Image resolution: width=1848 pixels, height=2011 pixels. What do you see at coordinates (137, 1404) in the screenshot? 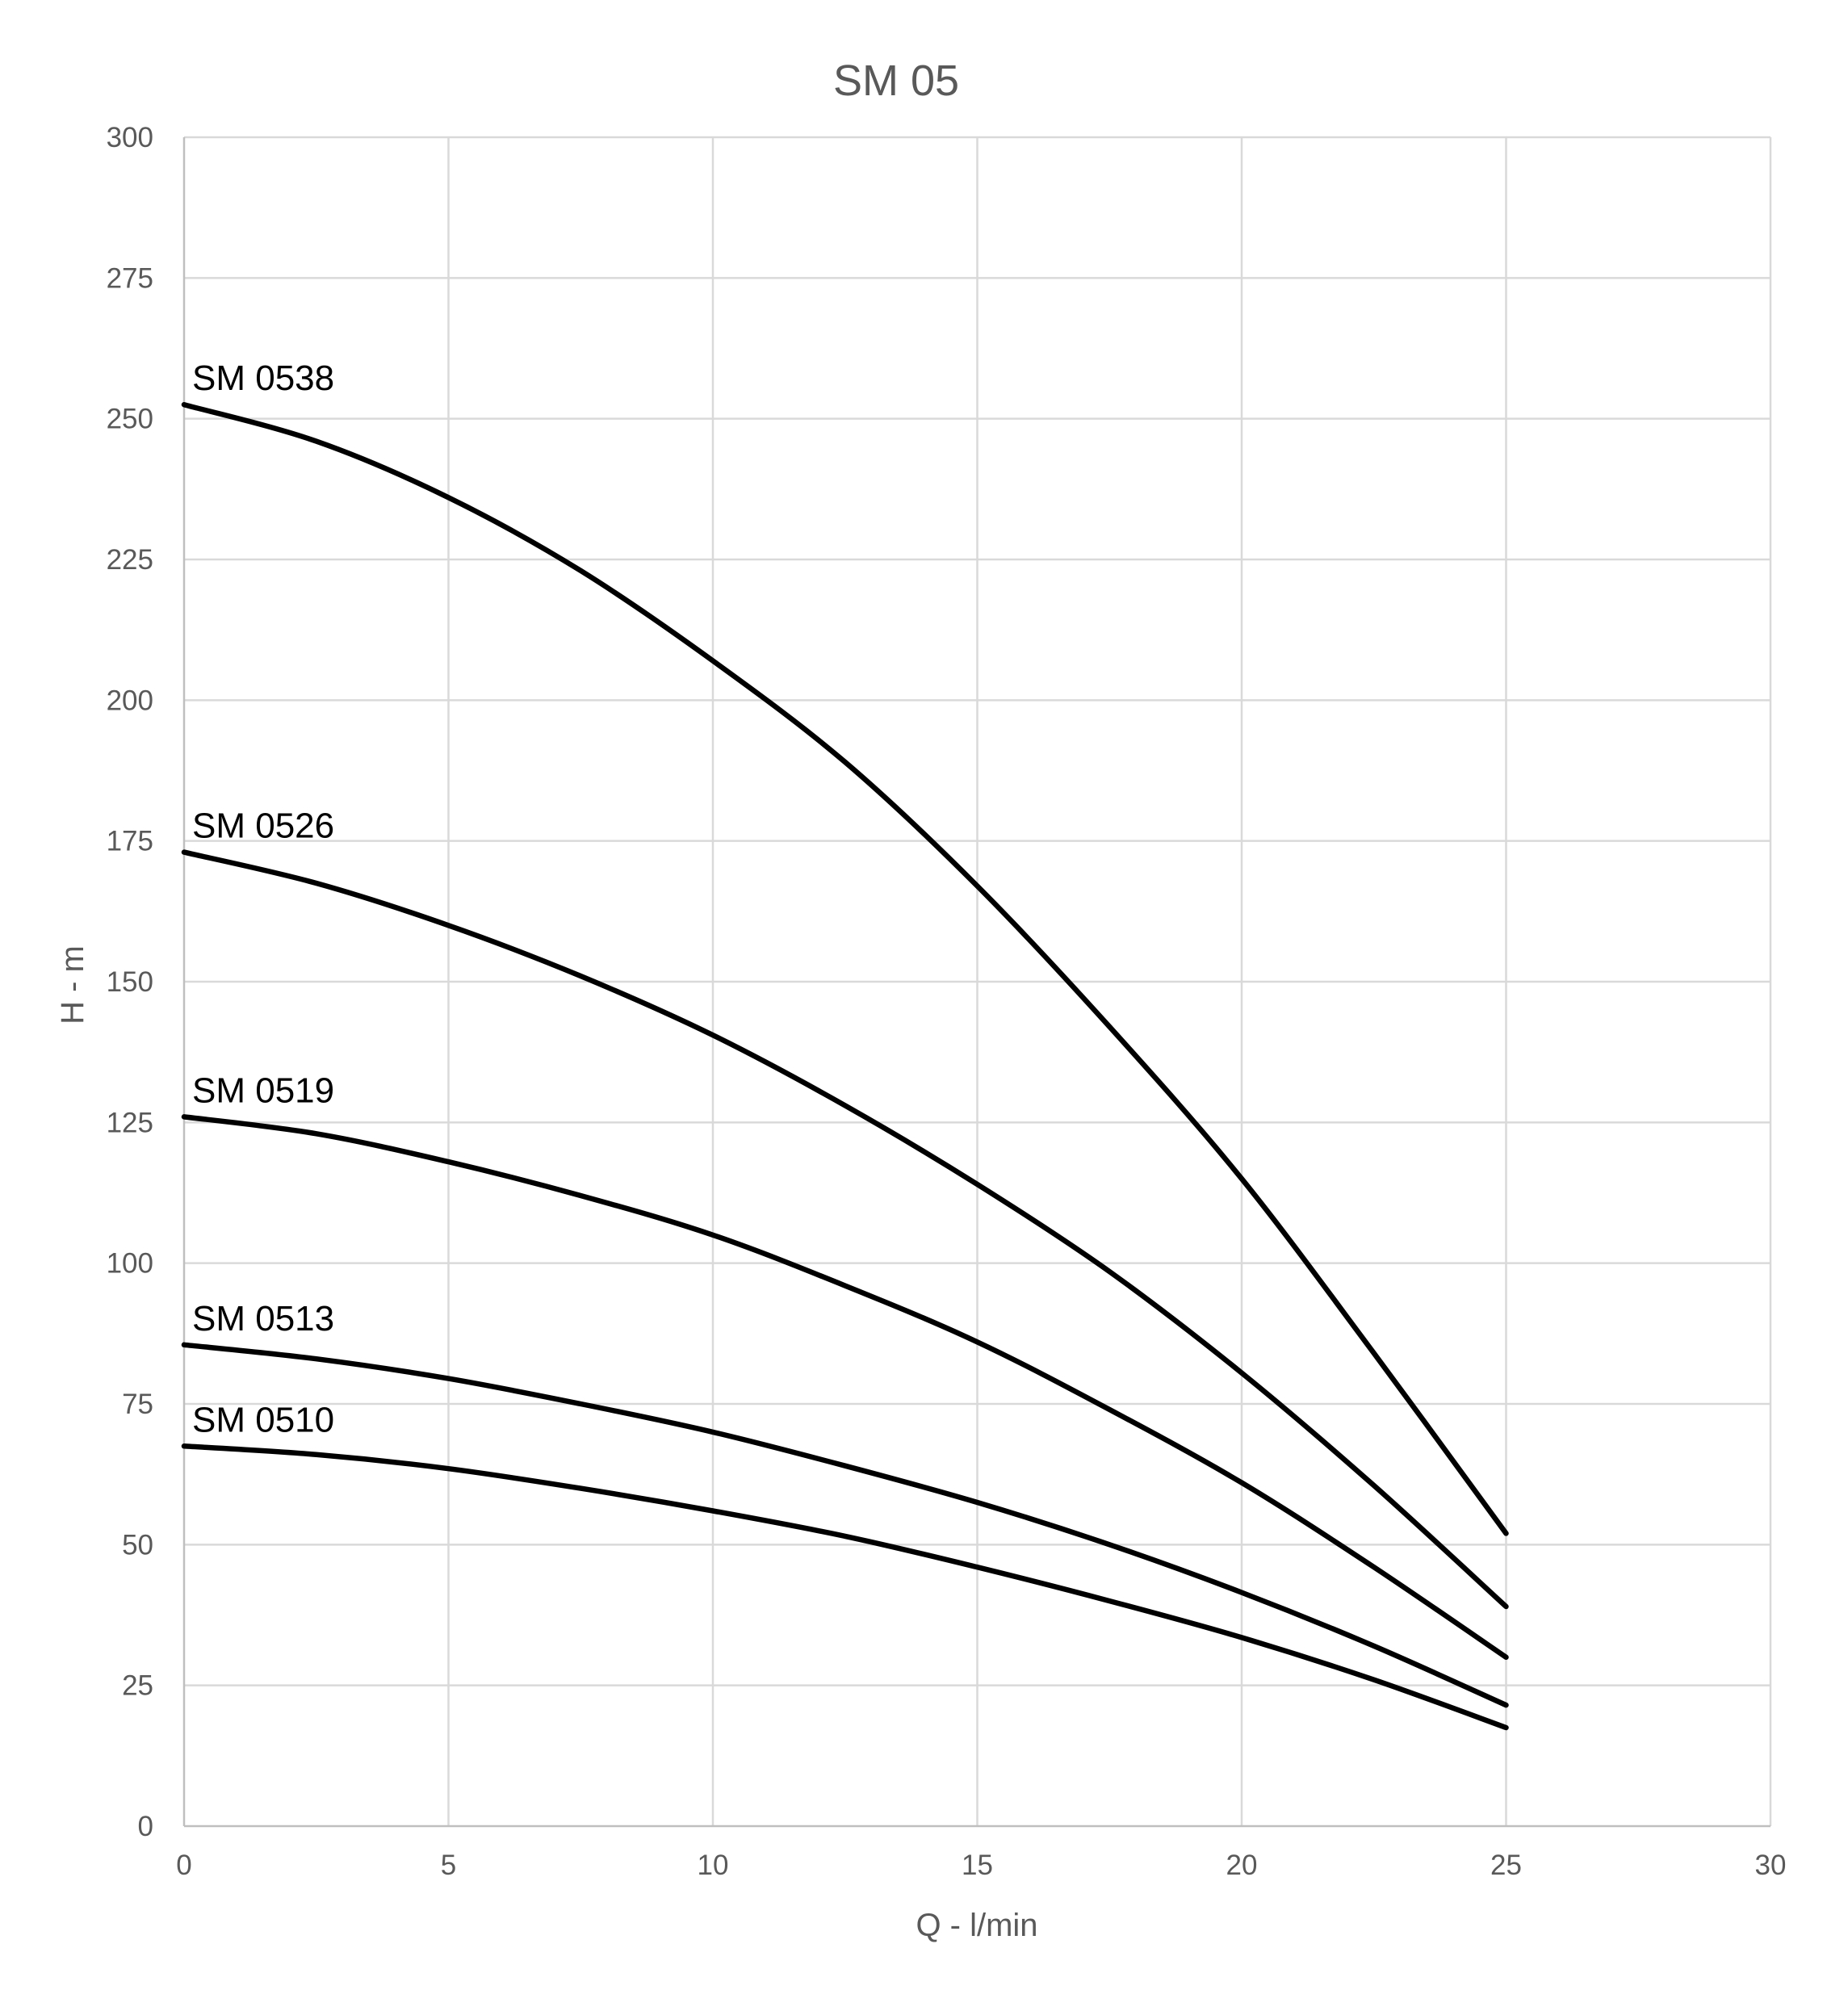
I see `y-tick-label: 75` at bounding box center [137, 1404].